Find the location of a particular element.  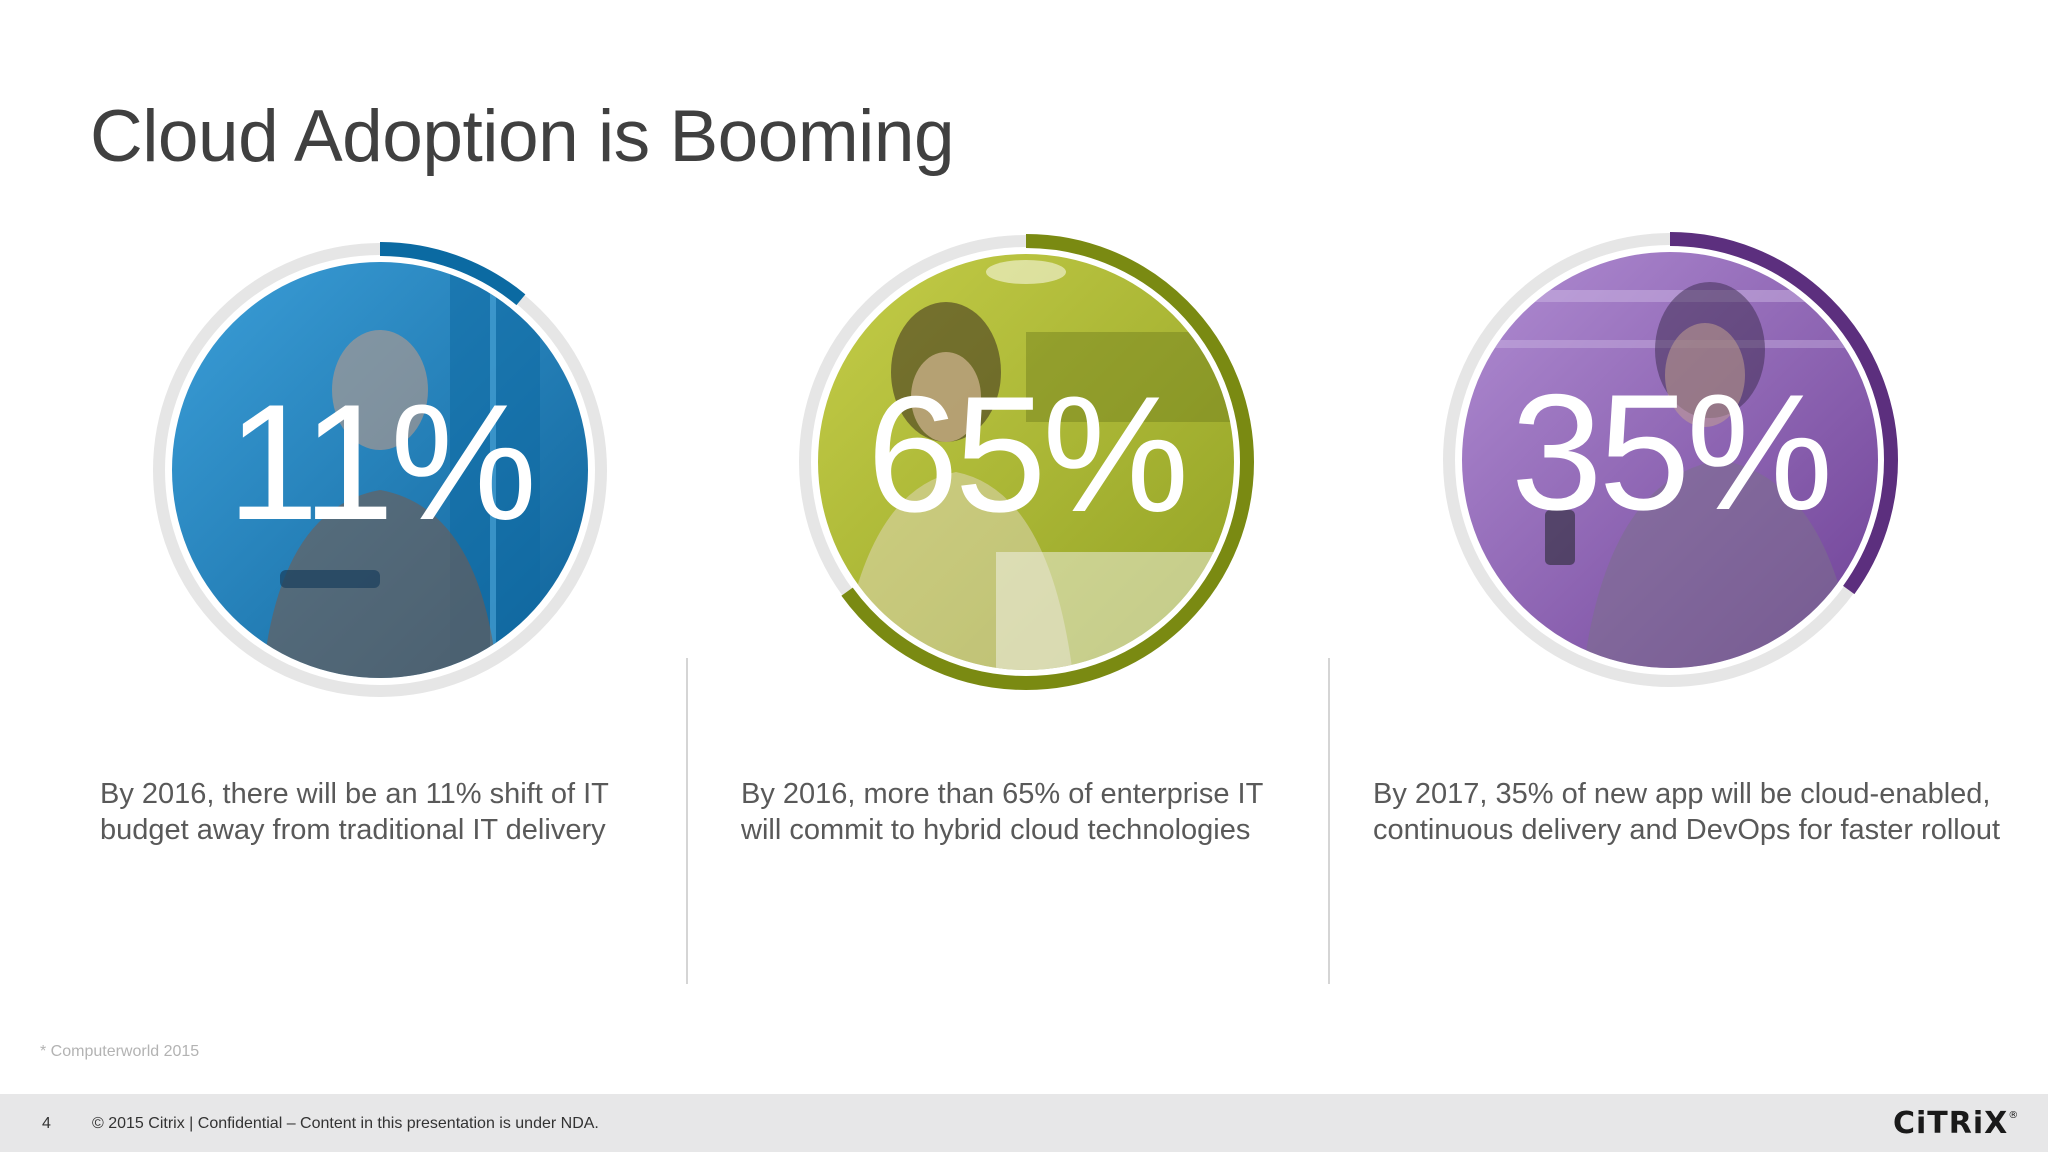

stat-value-2: 65% is located at coordinates (1027, 454).